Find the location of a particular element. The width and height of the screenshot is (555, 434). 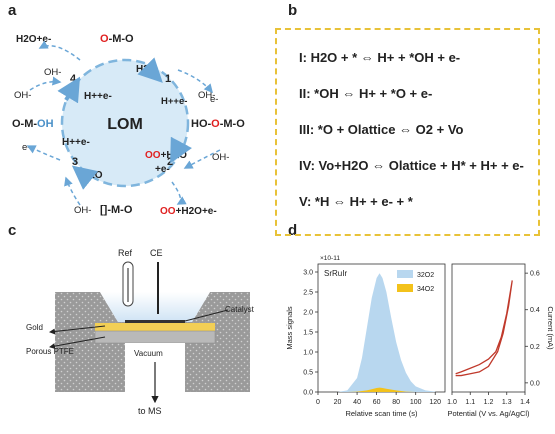

left-species: O-M-OH is located at coordinates (33, 124).